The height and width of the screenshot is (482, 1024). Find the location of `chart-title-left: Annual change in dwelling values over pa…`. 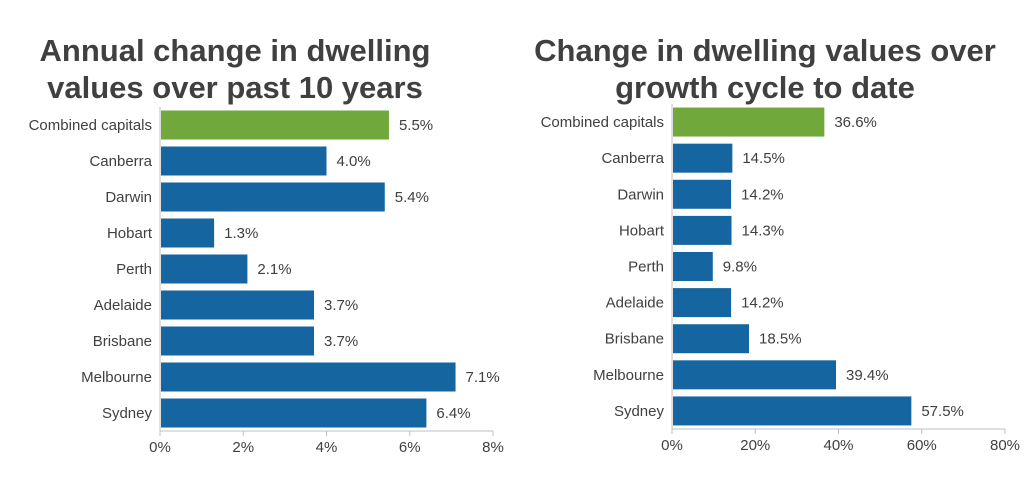

chart-title-left: Annual change in dwelling values over pa… is located at coordinates (235, 69).